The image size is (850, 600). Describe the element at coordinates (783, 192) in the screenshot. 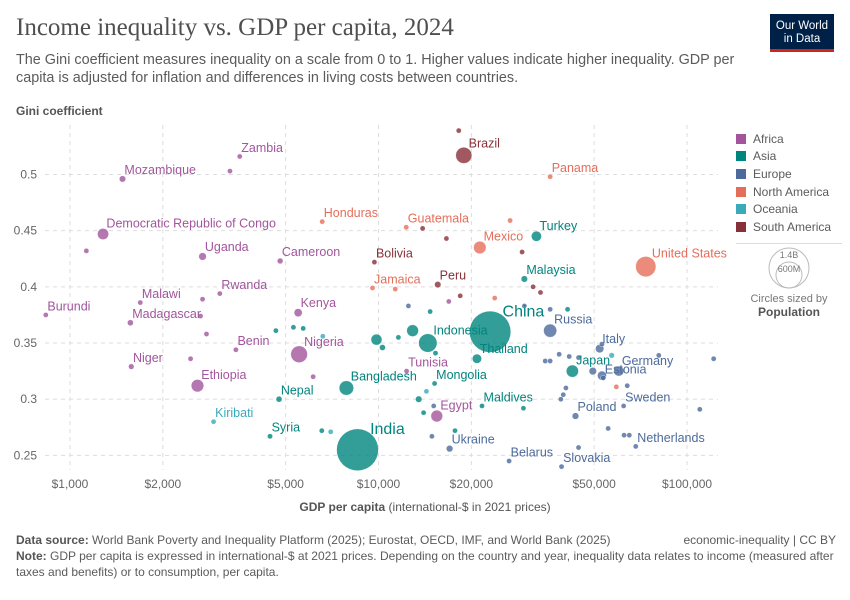

I see `legend-item: North America` at that location.